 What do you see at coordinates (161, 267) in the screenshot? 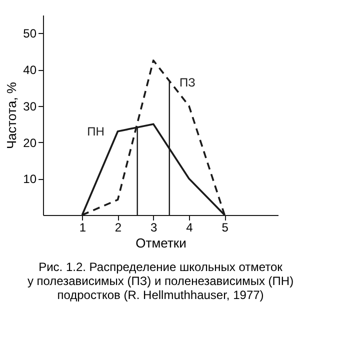
I see `text: Рис. 1.2. Распределение школьных отметок` at bounding box center [161, 267].